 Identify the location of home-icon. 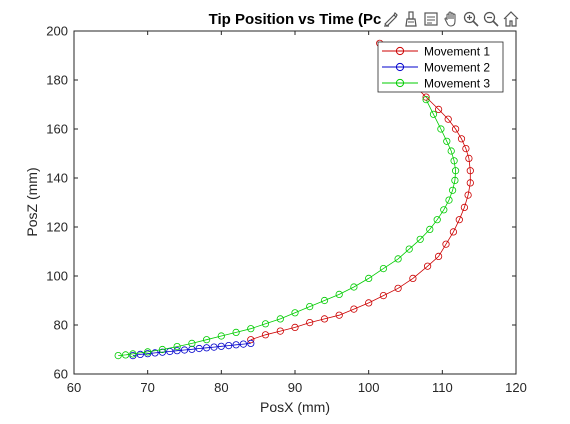
(511, 19).